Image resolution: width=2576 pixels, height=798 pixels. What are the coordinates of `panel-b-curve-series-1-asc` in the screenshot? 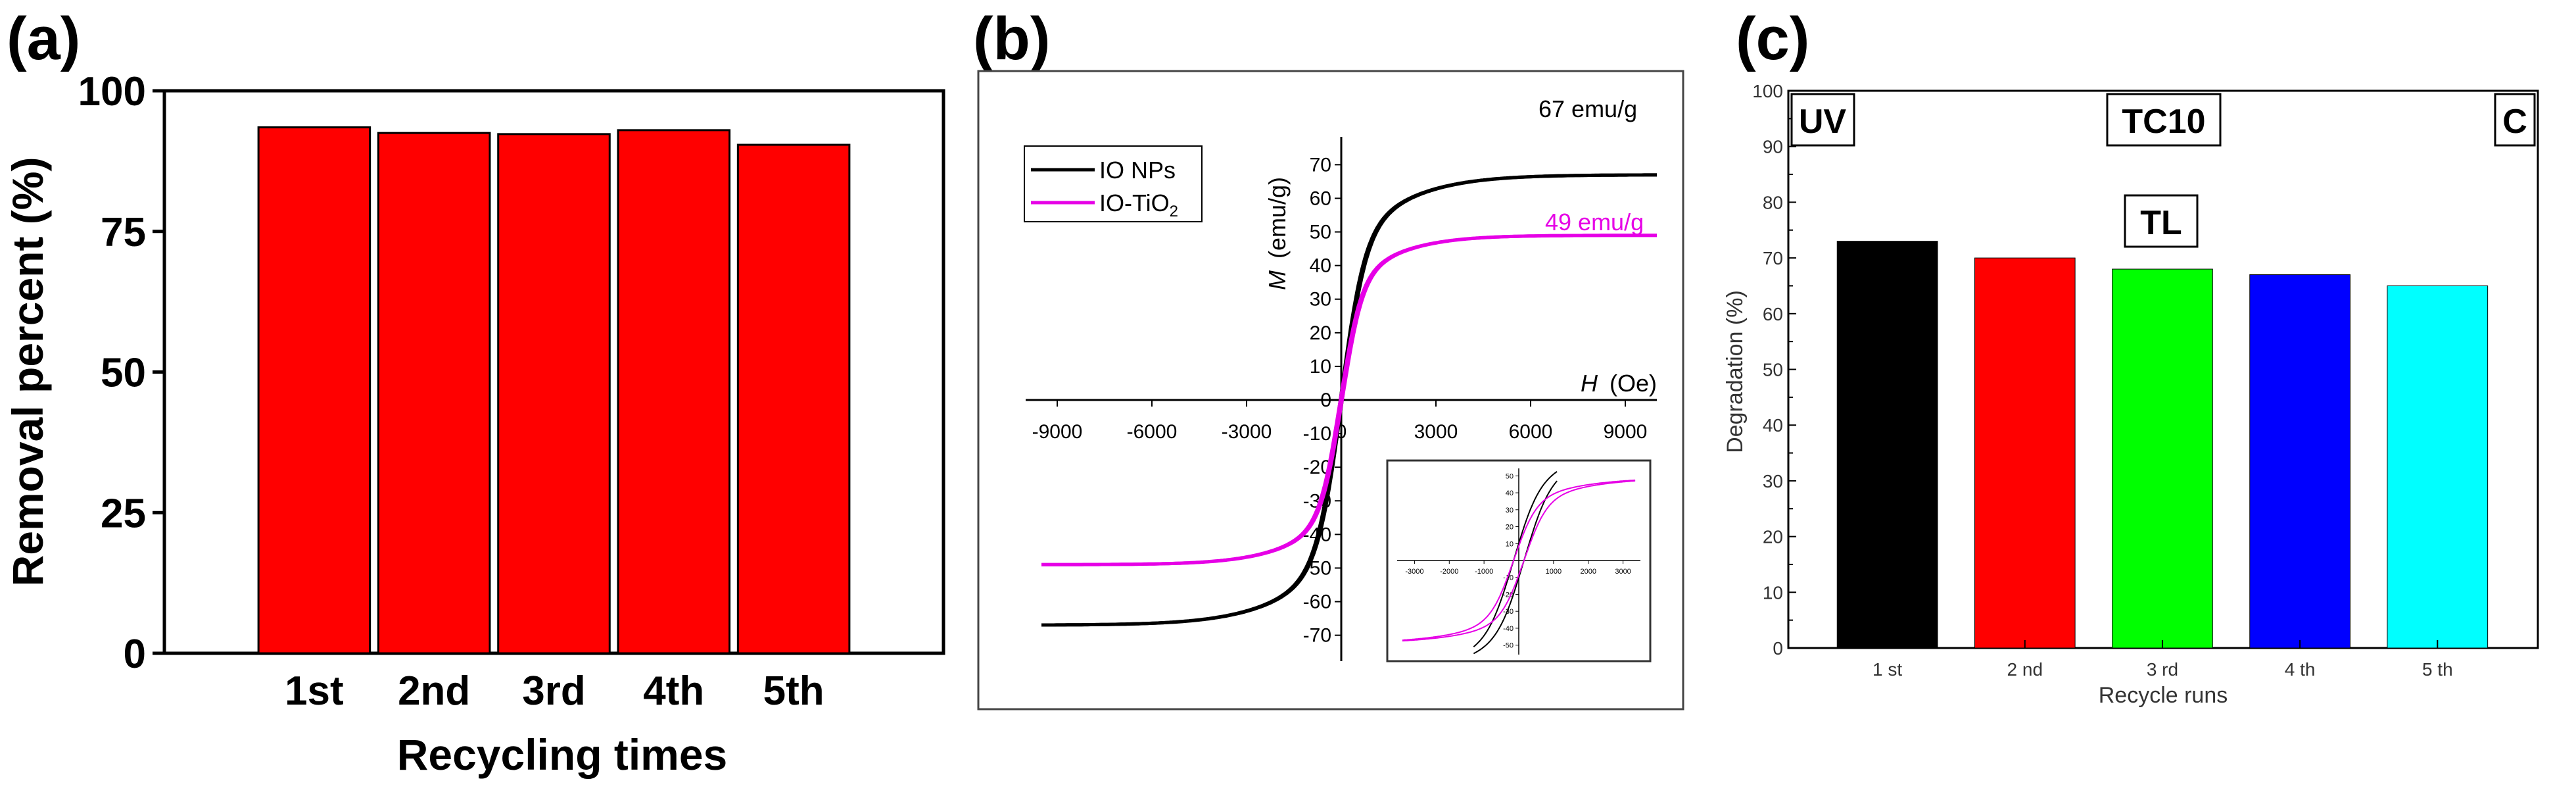 It's located at (1349, 400).